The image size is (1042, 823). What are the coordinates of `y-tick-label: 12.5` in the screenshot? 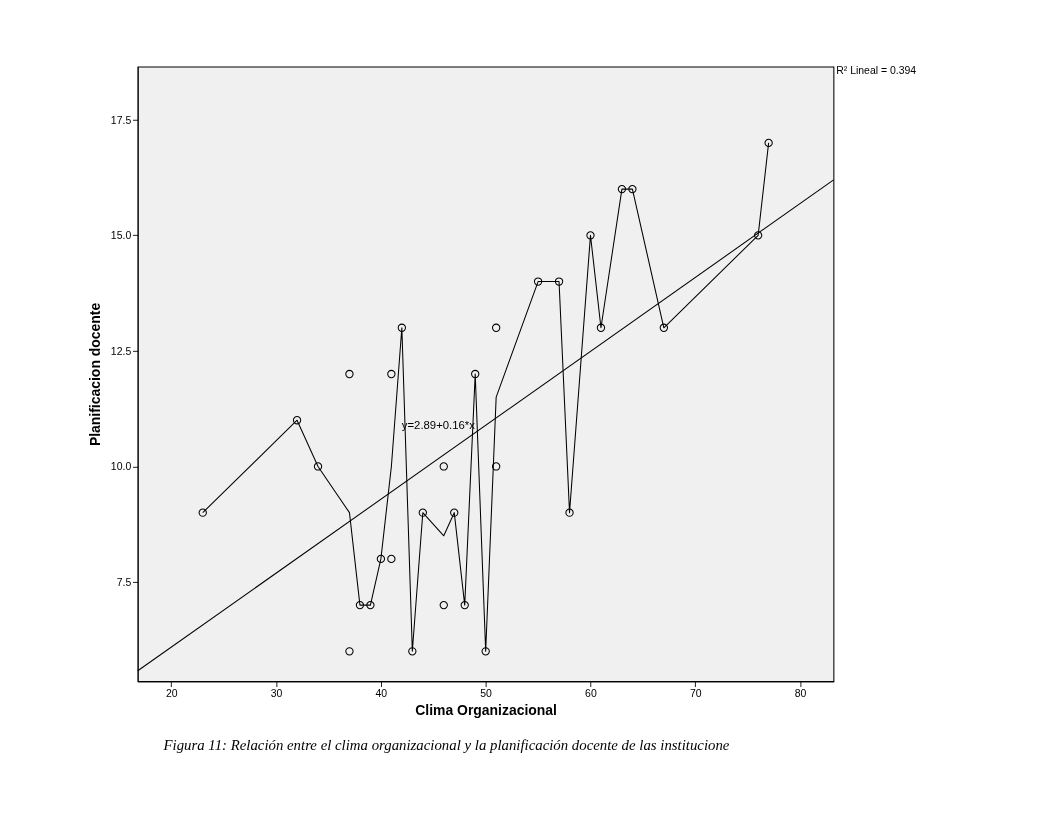 It's located at (121, 351).